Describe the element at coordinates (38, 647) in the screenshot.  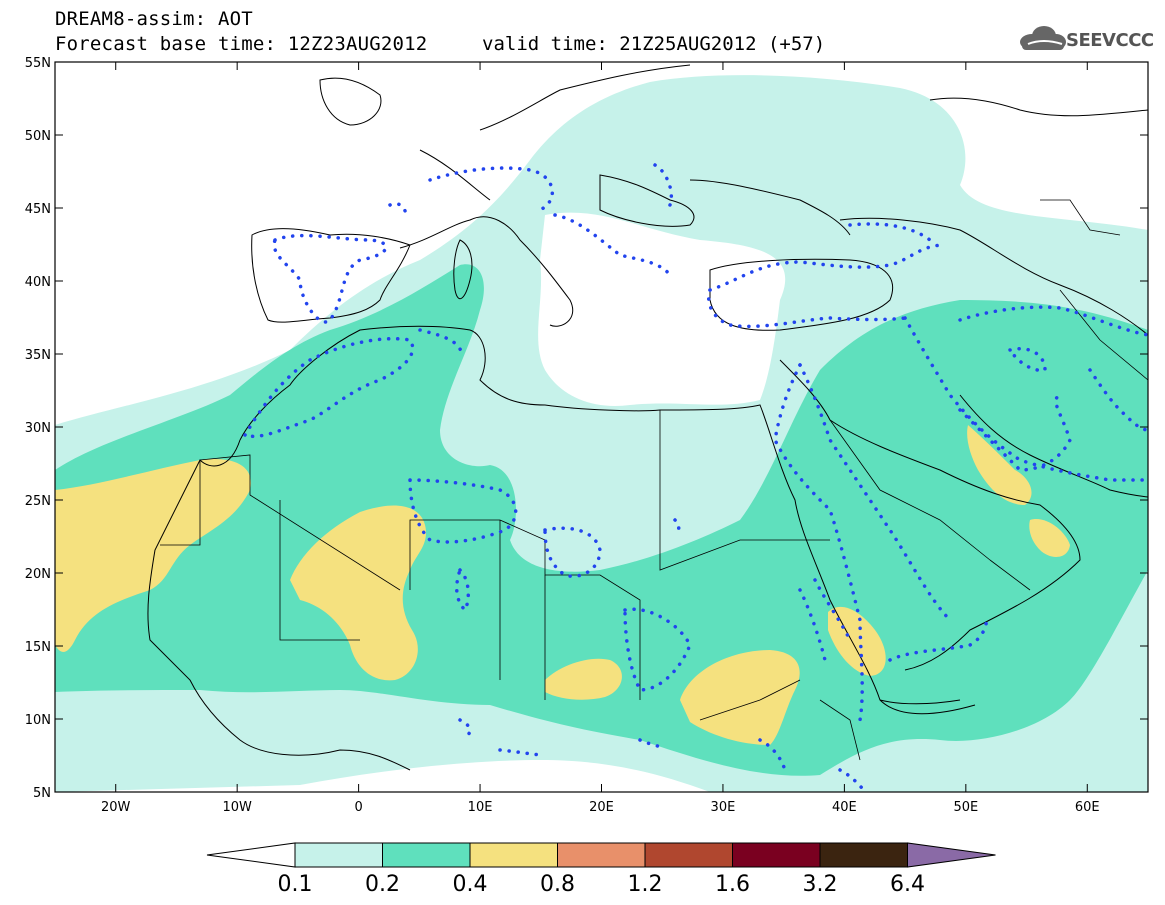
I see `lat-tick-label: 15N` at that location.